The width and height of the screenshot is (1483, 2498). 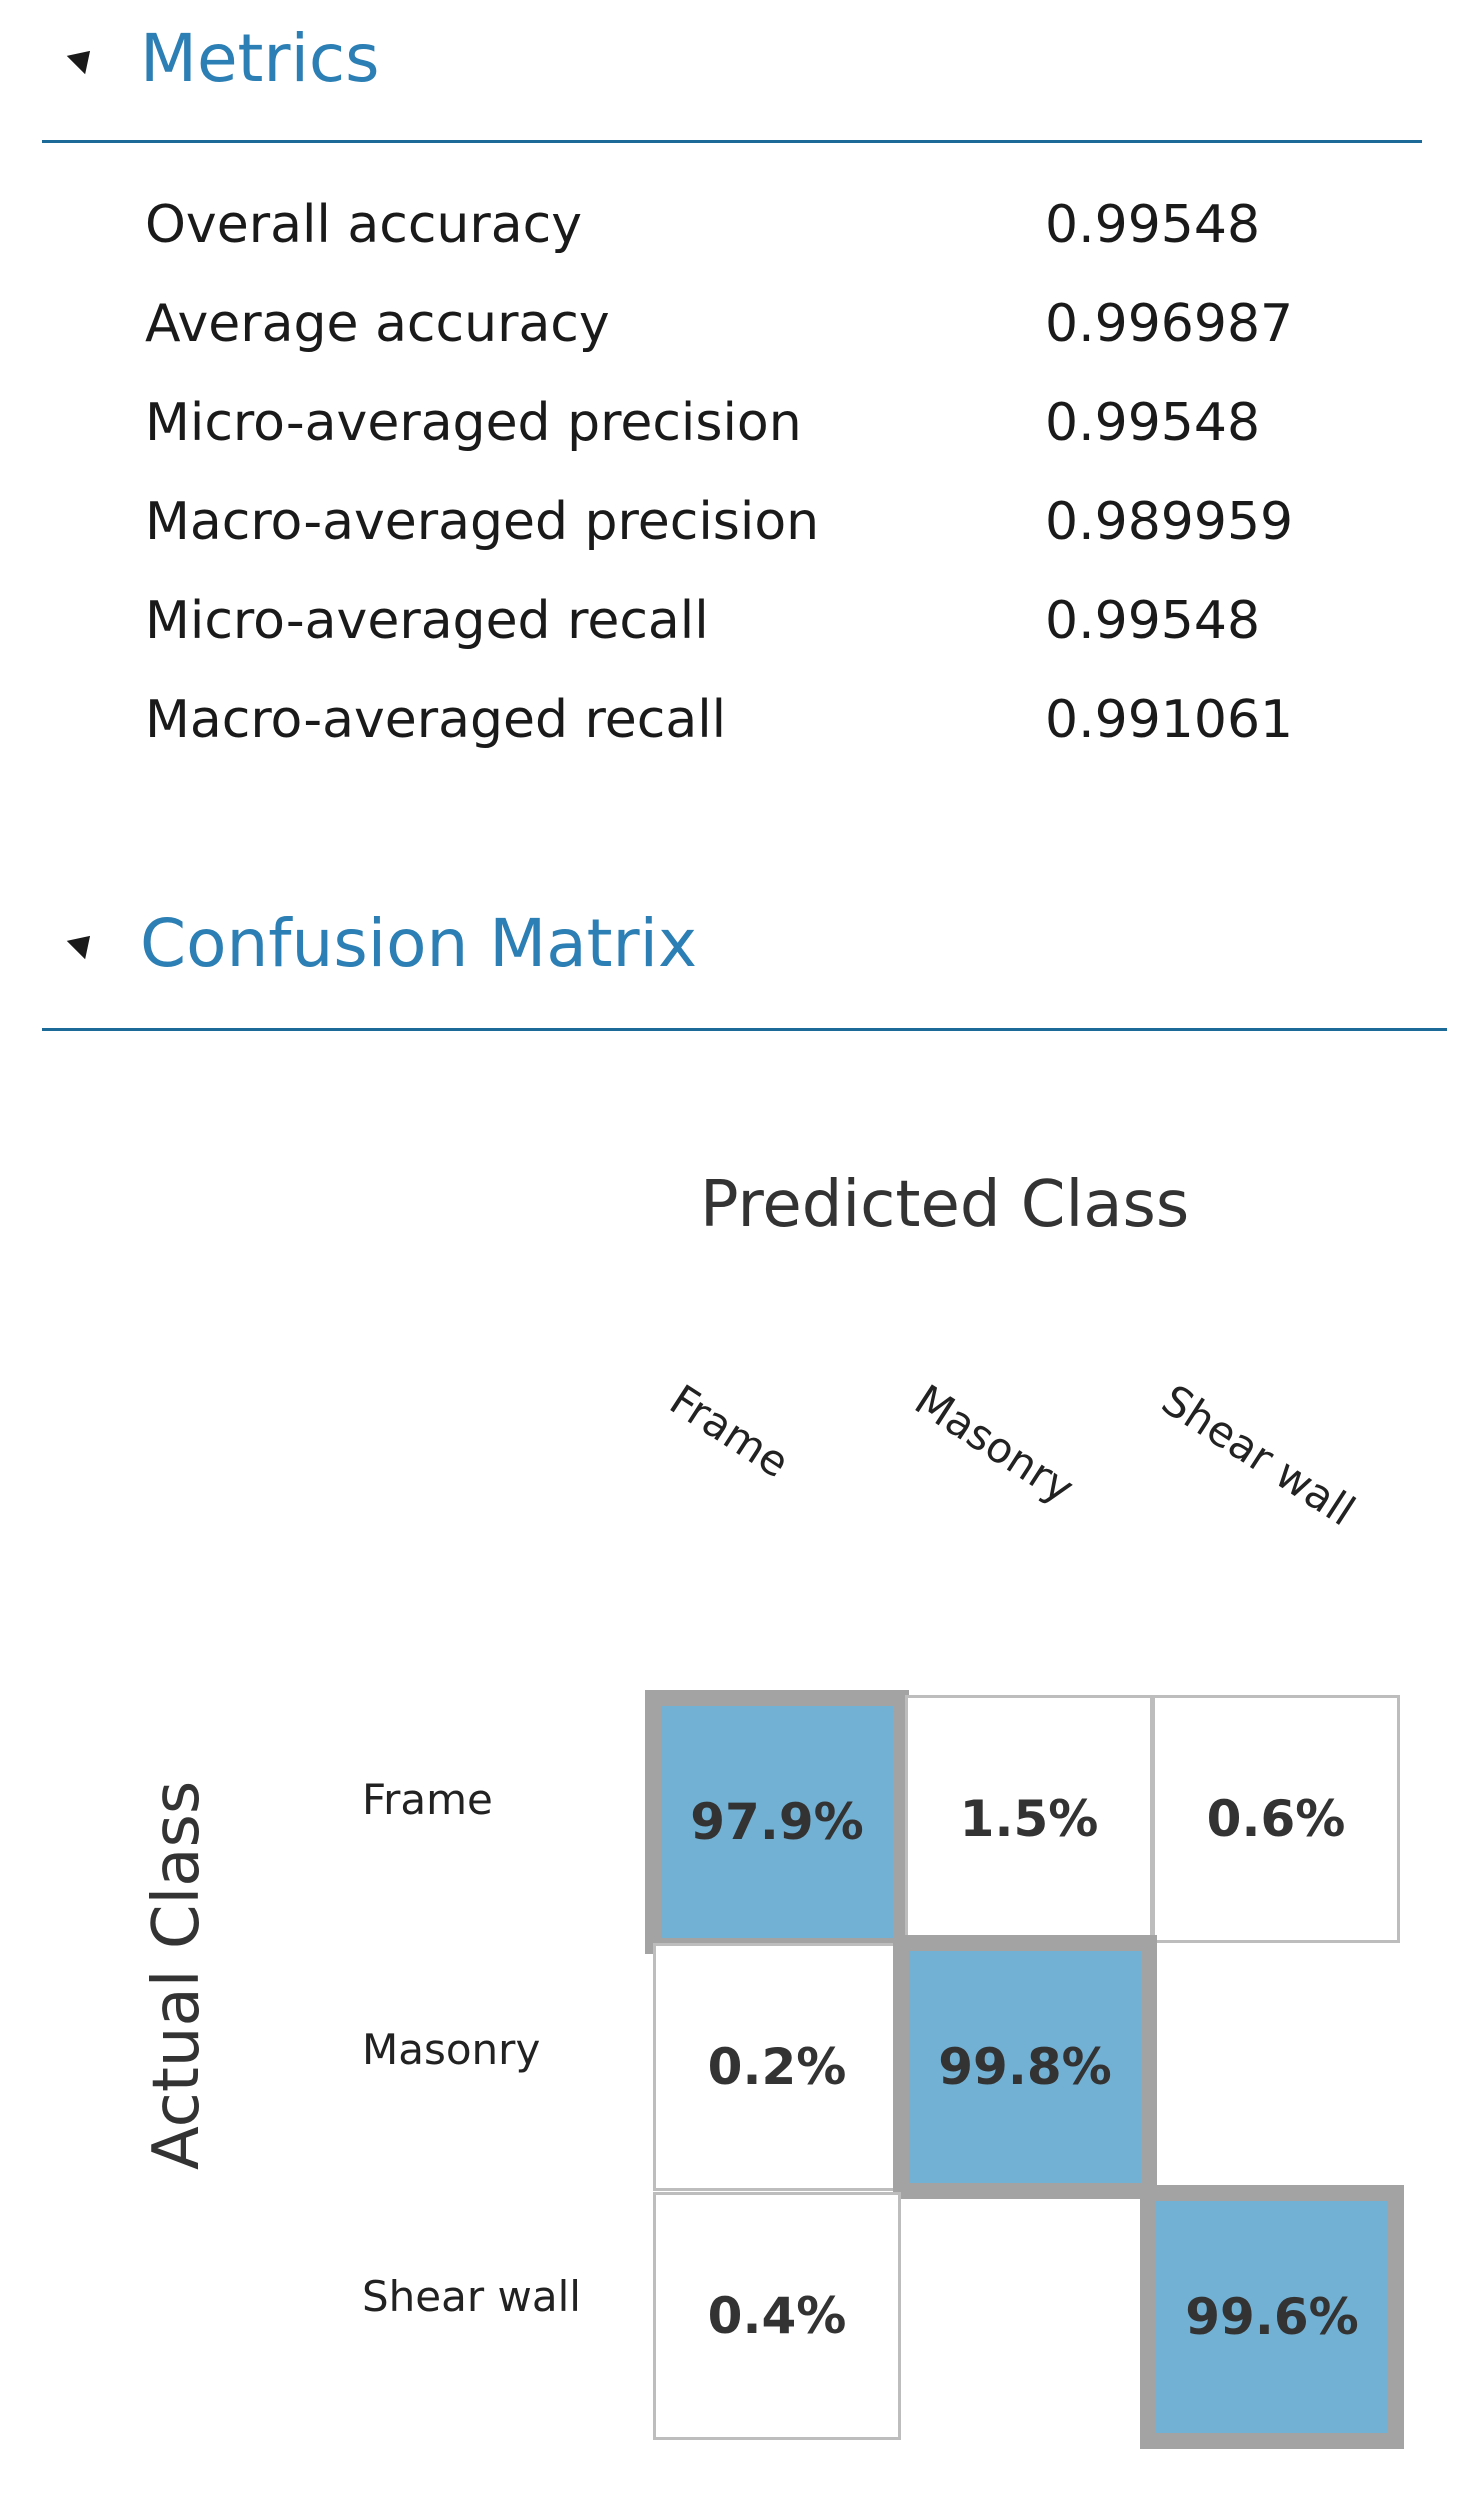 I want to click on metric-value: 0.989959, so click(x=1169, y=522).